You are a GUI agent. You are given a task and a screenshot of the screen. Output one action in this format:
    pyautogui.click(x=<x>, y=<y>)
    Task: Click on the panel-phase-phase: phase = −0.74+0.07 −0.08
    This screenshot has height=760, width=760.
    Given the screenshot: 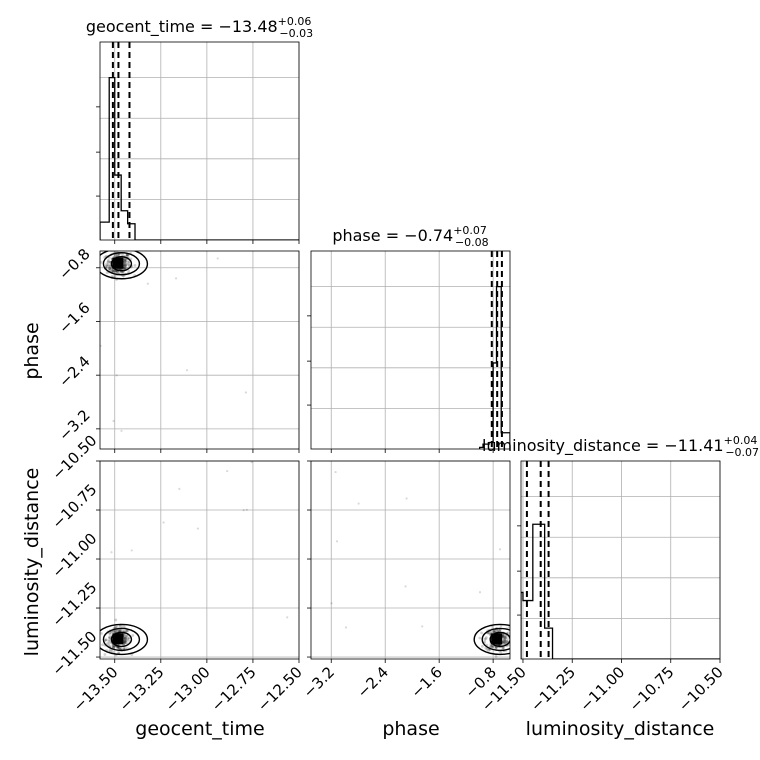 What is the action you would take?
    pyautogui.click(x=409, y=338)
    